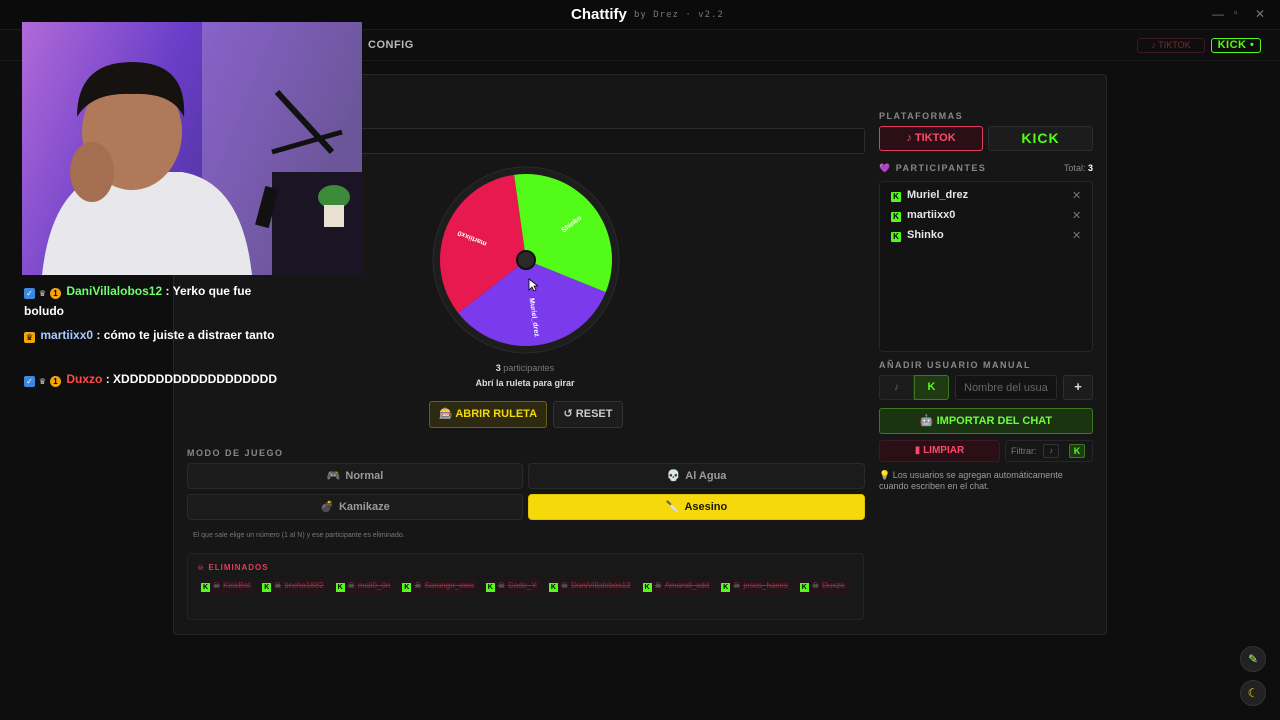  Describe the element at coordinates (488, 414) in the screenshot. I see `open-roulette-button: 🎰 ABRIR RULETA` at that location.